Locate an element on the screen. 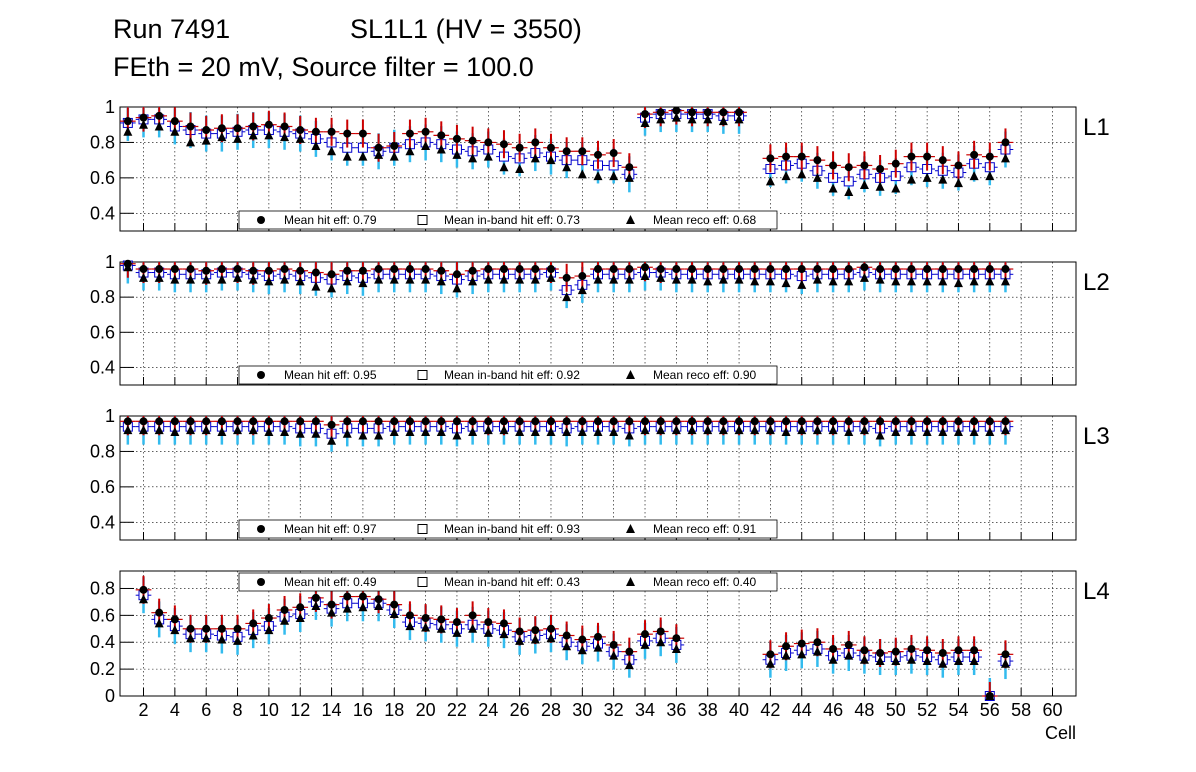 The image size is (1196, 772). x-tick-label: 22 is located at coordinates (457, 710).